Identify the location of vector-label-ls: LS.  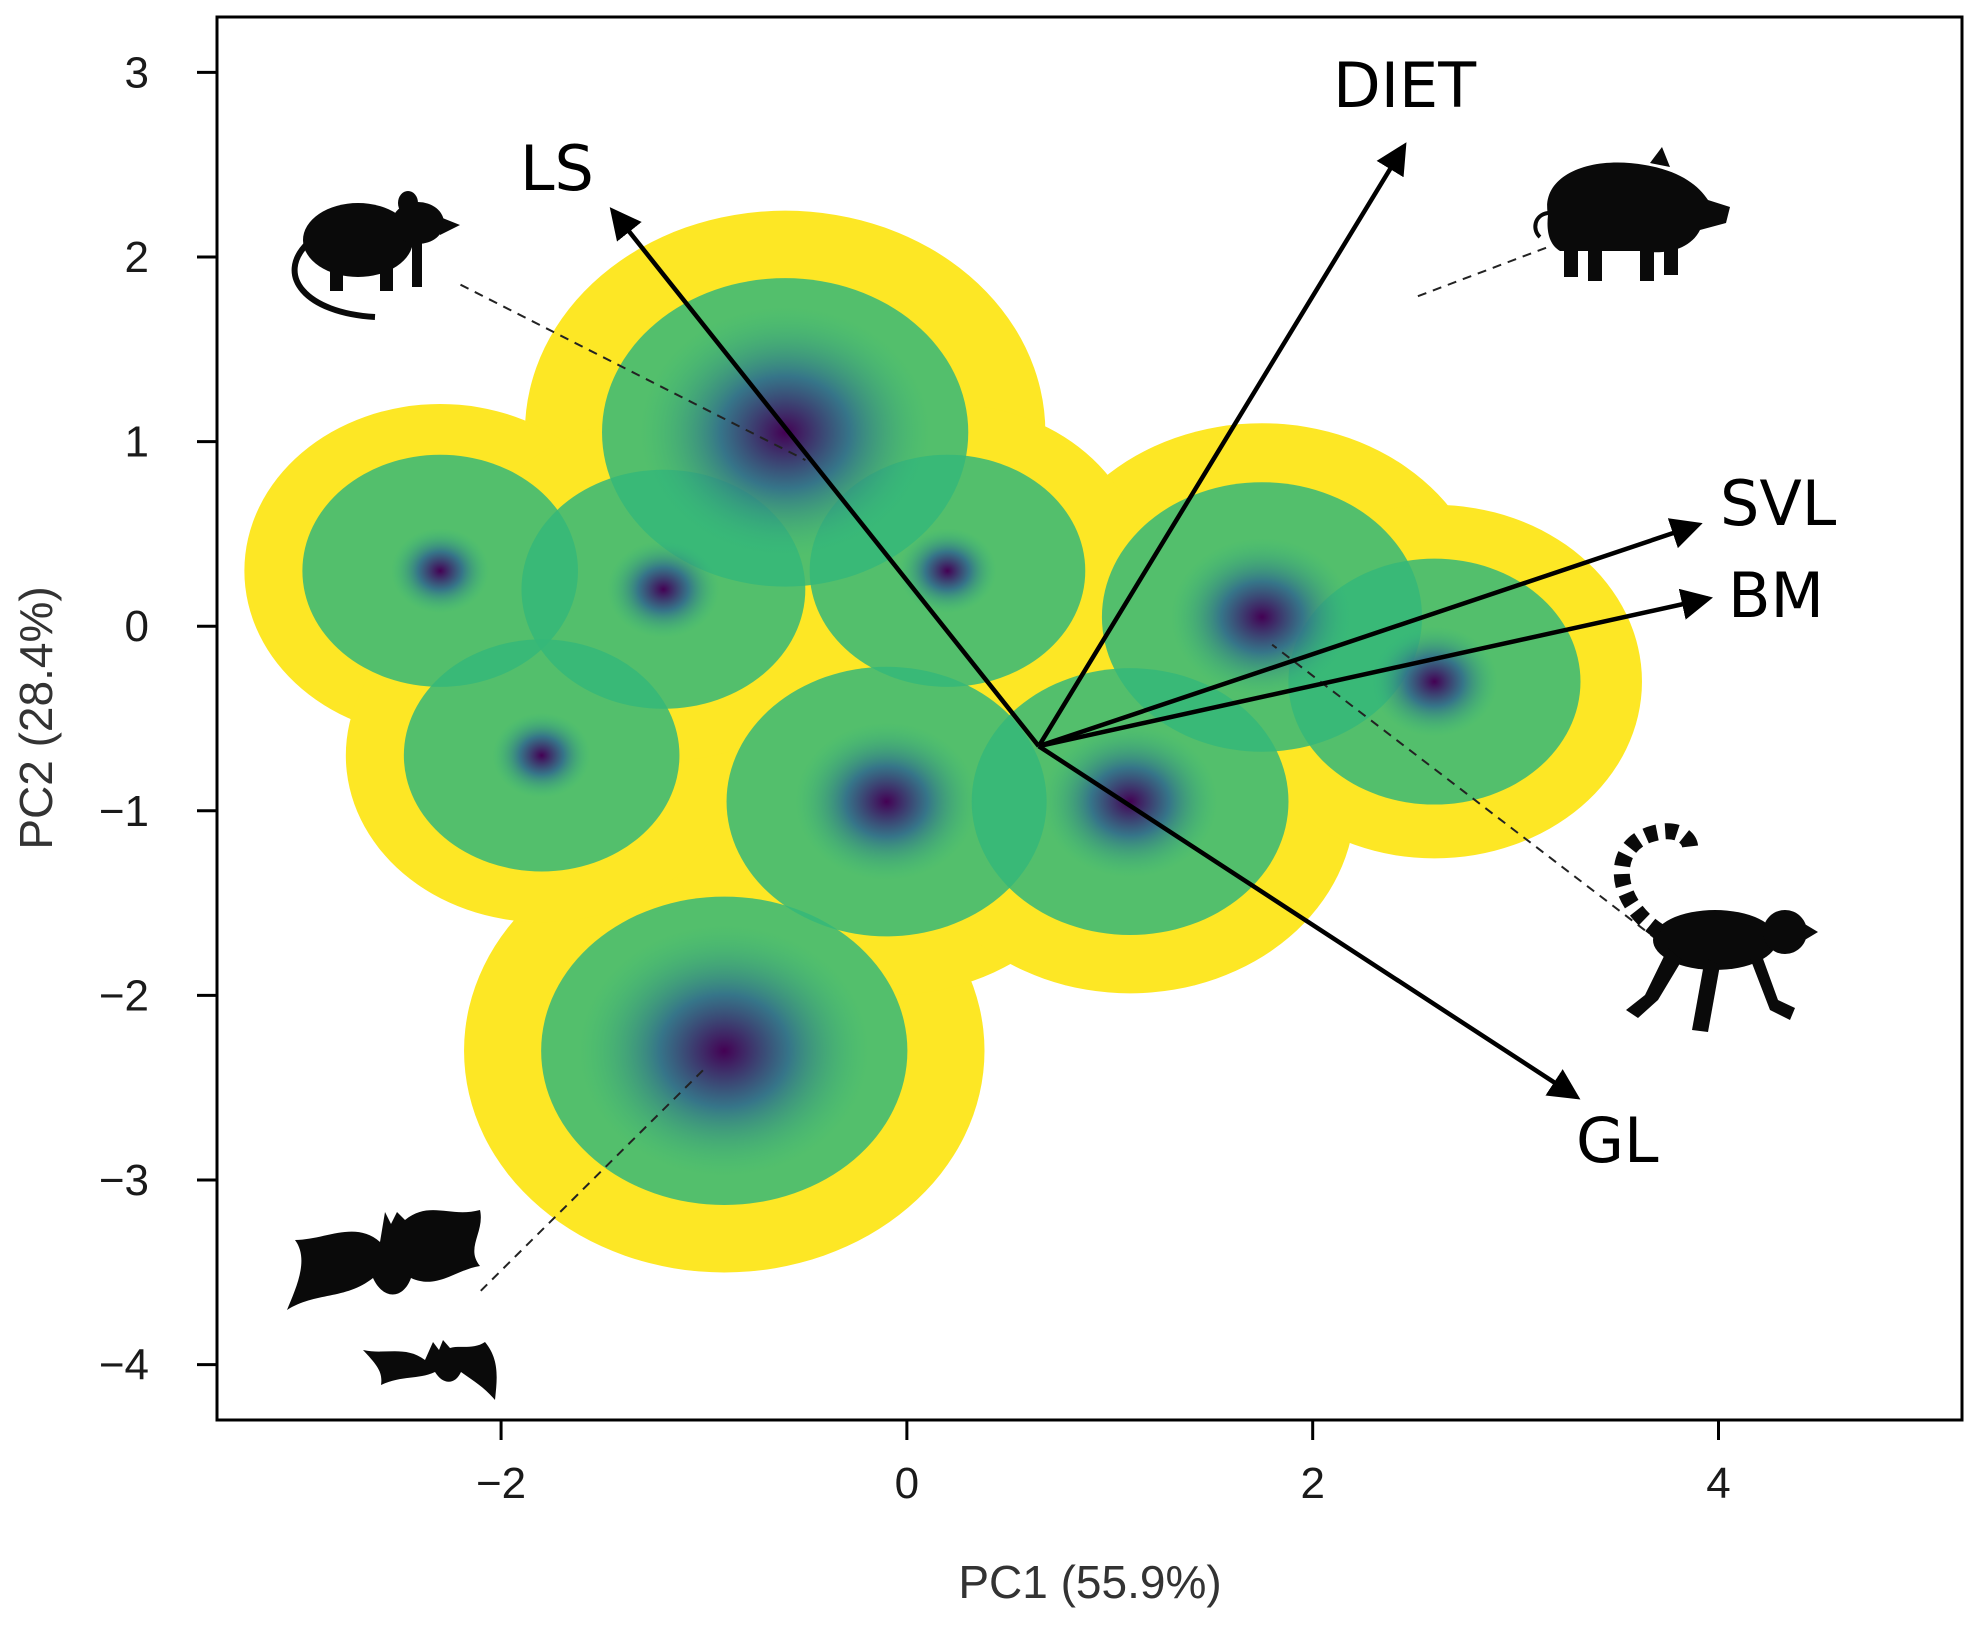
(557, 168).